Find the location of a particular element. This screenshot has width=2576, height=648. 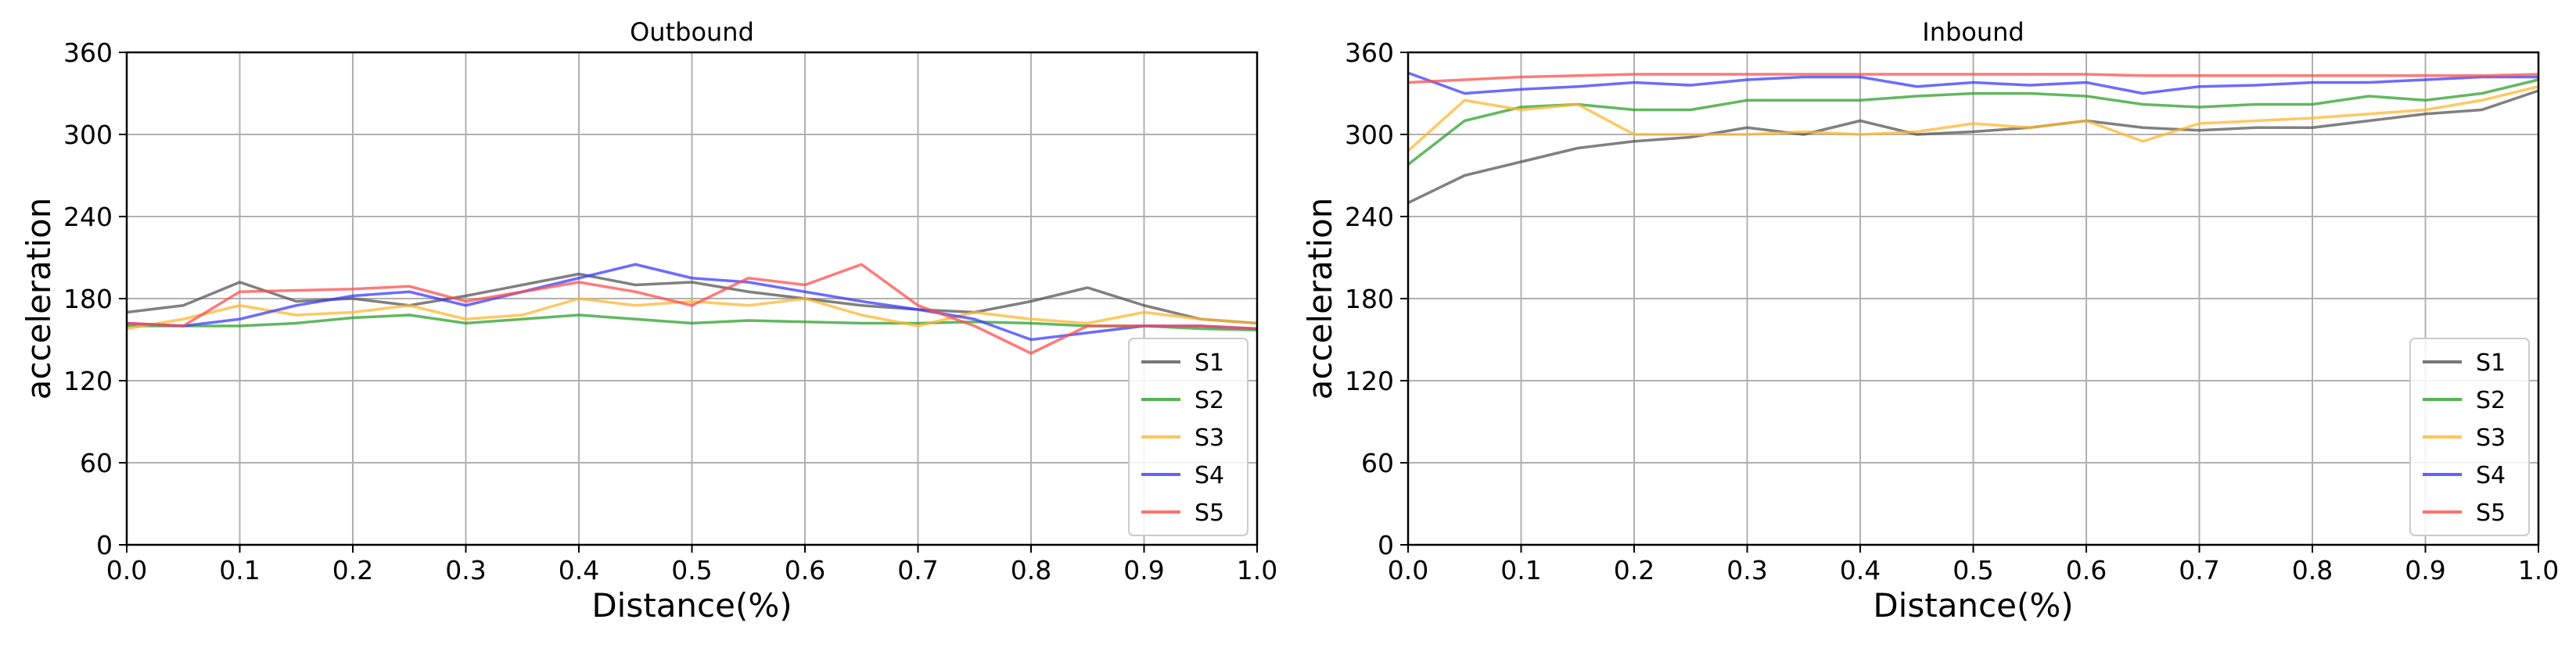

series-line-s4 is located at coordinates (1972, 83).